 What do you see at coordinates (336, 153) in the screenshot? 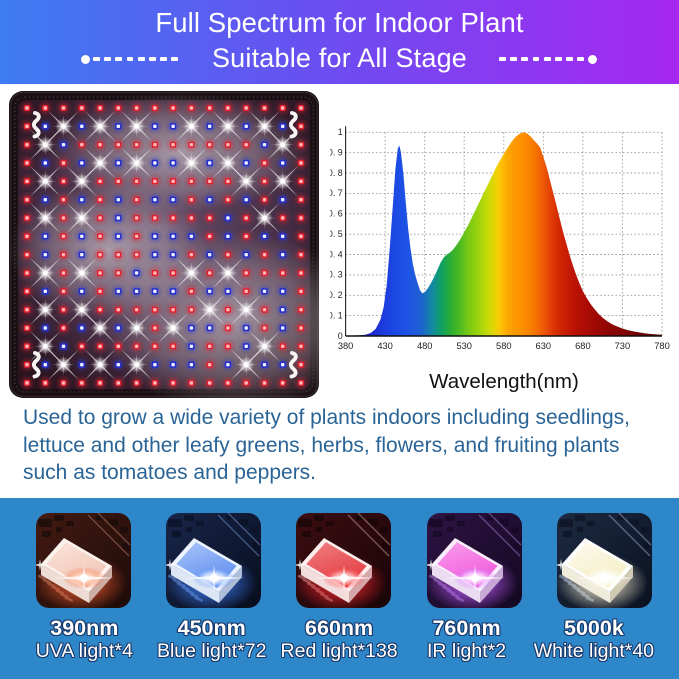
I see `svg-text: 0. 9` at bounding box center [336, 153].